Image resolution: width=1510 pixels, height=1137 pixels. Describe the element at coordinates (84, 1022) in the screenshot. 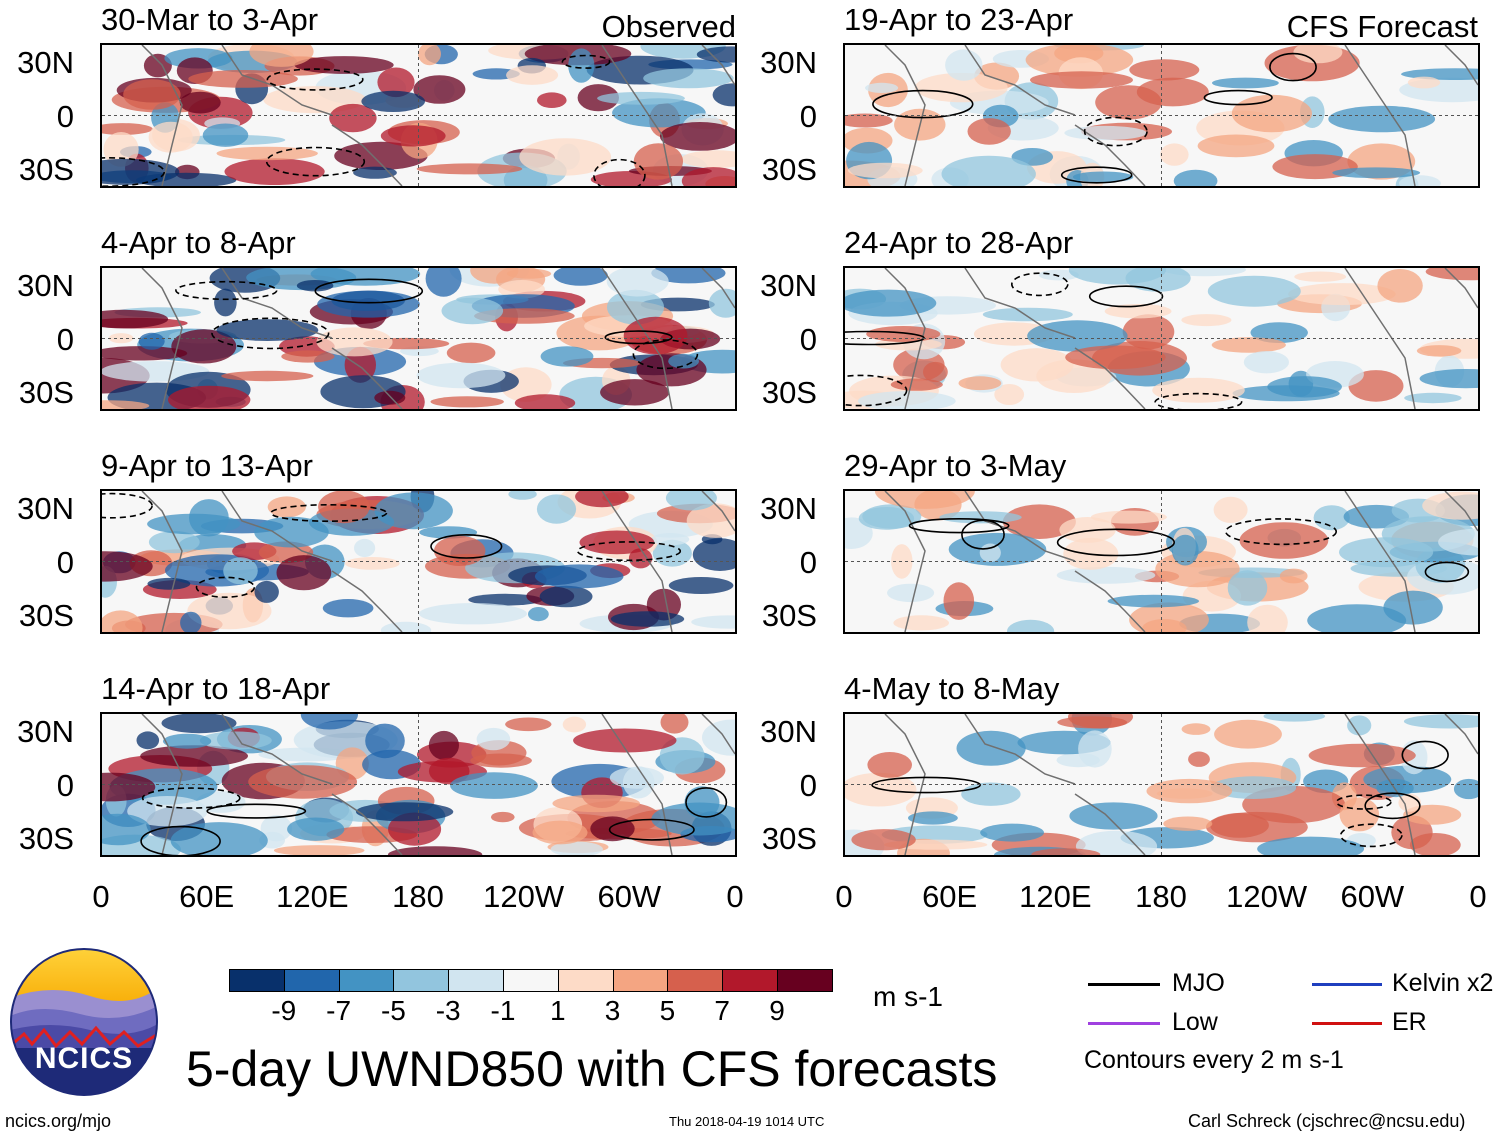

I see `ncics-logo: NCICS` at that location.